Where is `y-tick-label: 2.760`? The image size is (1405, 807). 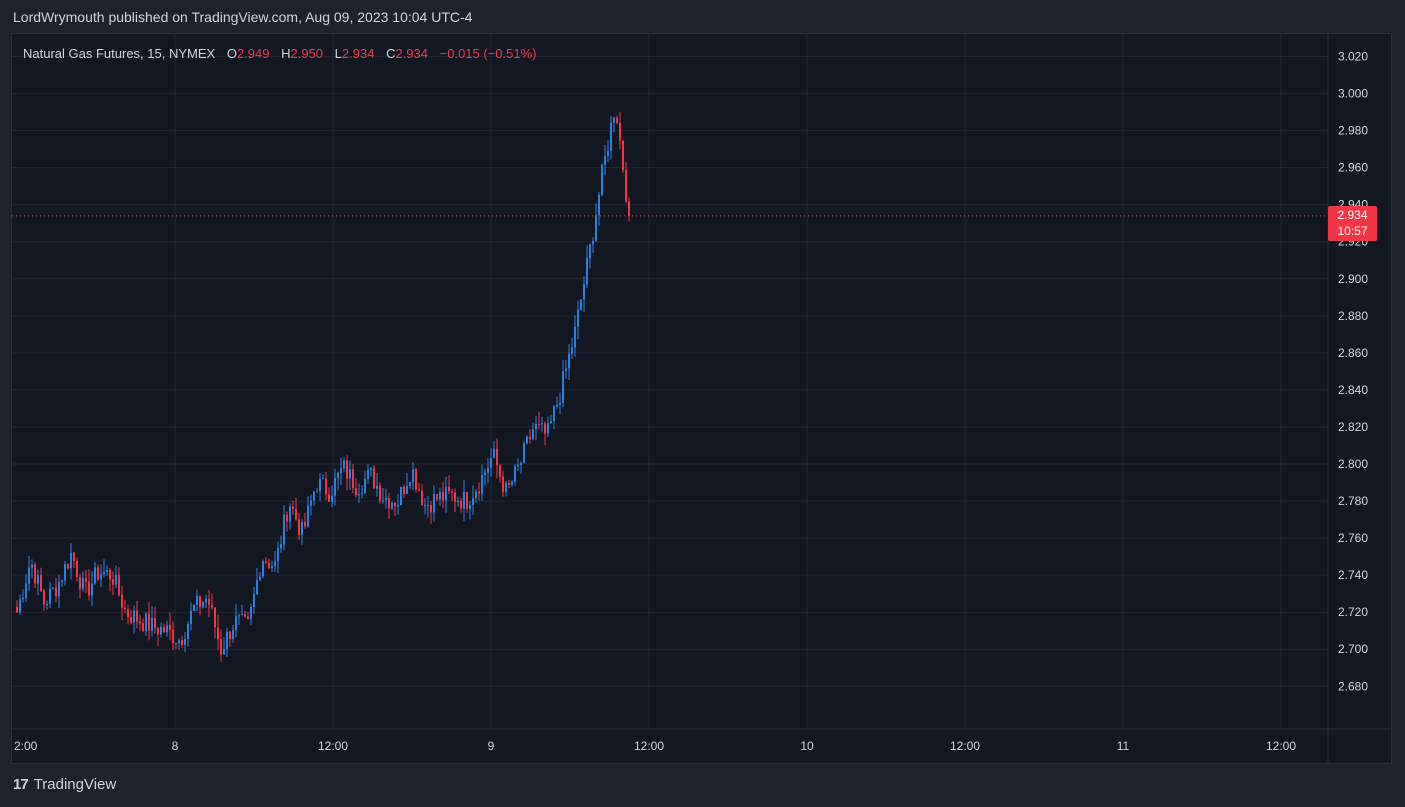 y-tick-label: 2.760 is located at coordinates (1353, 538).